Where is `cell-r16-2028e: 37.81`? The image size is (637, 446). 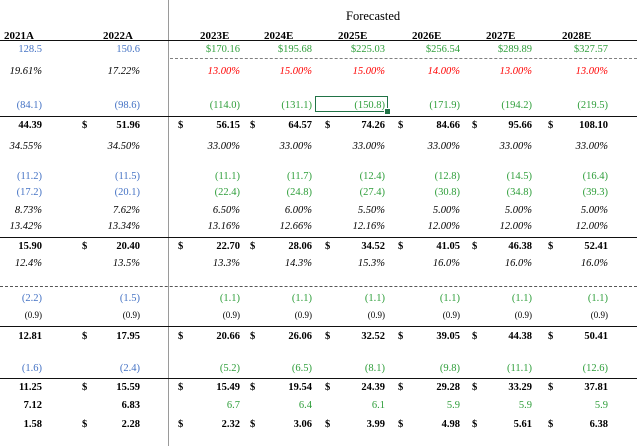
cell-r16-2028e: 37.81 is located at coordinates (596, 387).